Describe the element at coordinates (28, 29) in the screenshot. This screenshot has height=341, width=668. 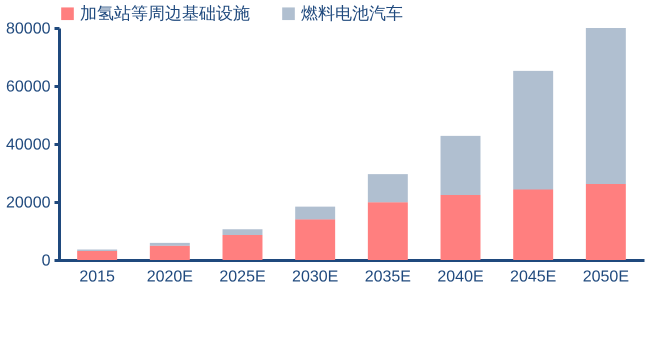
I see `y-tick-label: 80000` at that location.